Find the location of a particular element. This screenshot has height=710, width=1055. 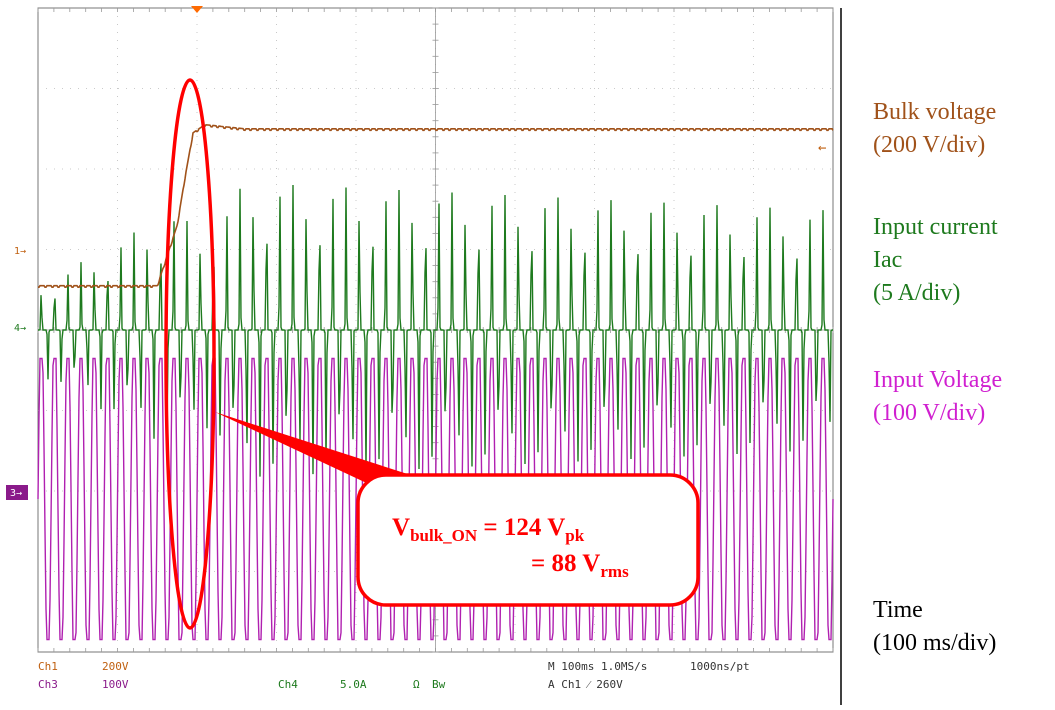

callout-box is located at coordinates (528, 540).